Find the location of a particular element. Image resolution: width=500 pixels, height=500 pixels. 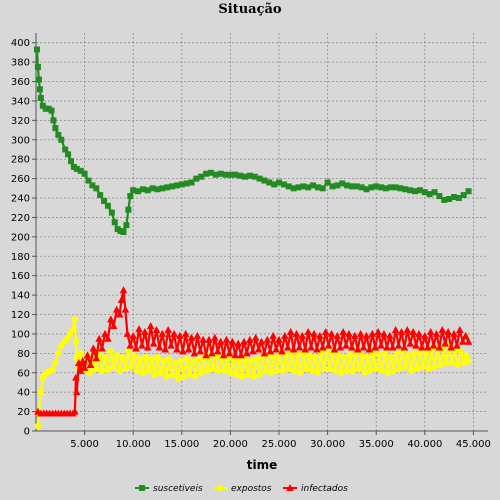

y-tick-label: 340 is located at coordinates (20, 101).